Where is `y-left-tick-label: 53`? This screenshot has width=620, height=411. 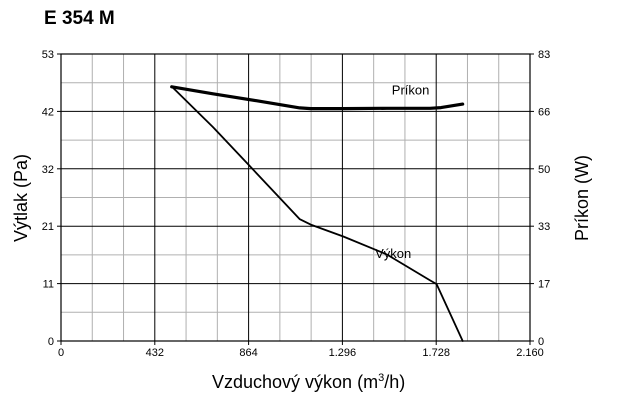 y-left-tick-label: 53 is located at coordinates (48, 55).